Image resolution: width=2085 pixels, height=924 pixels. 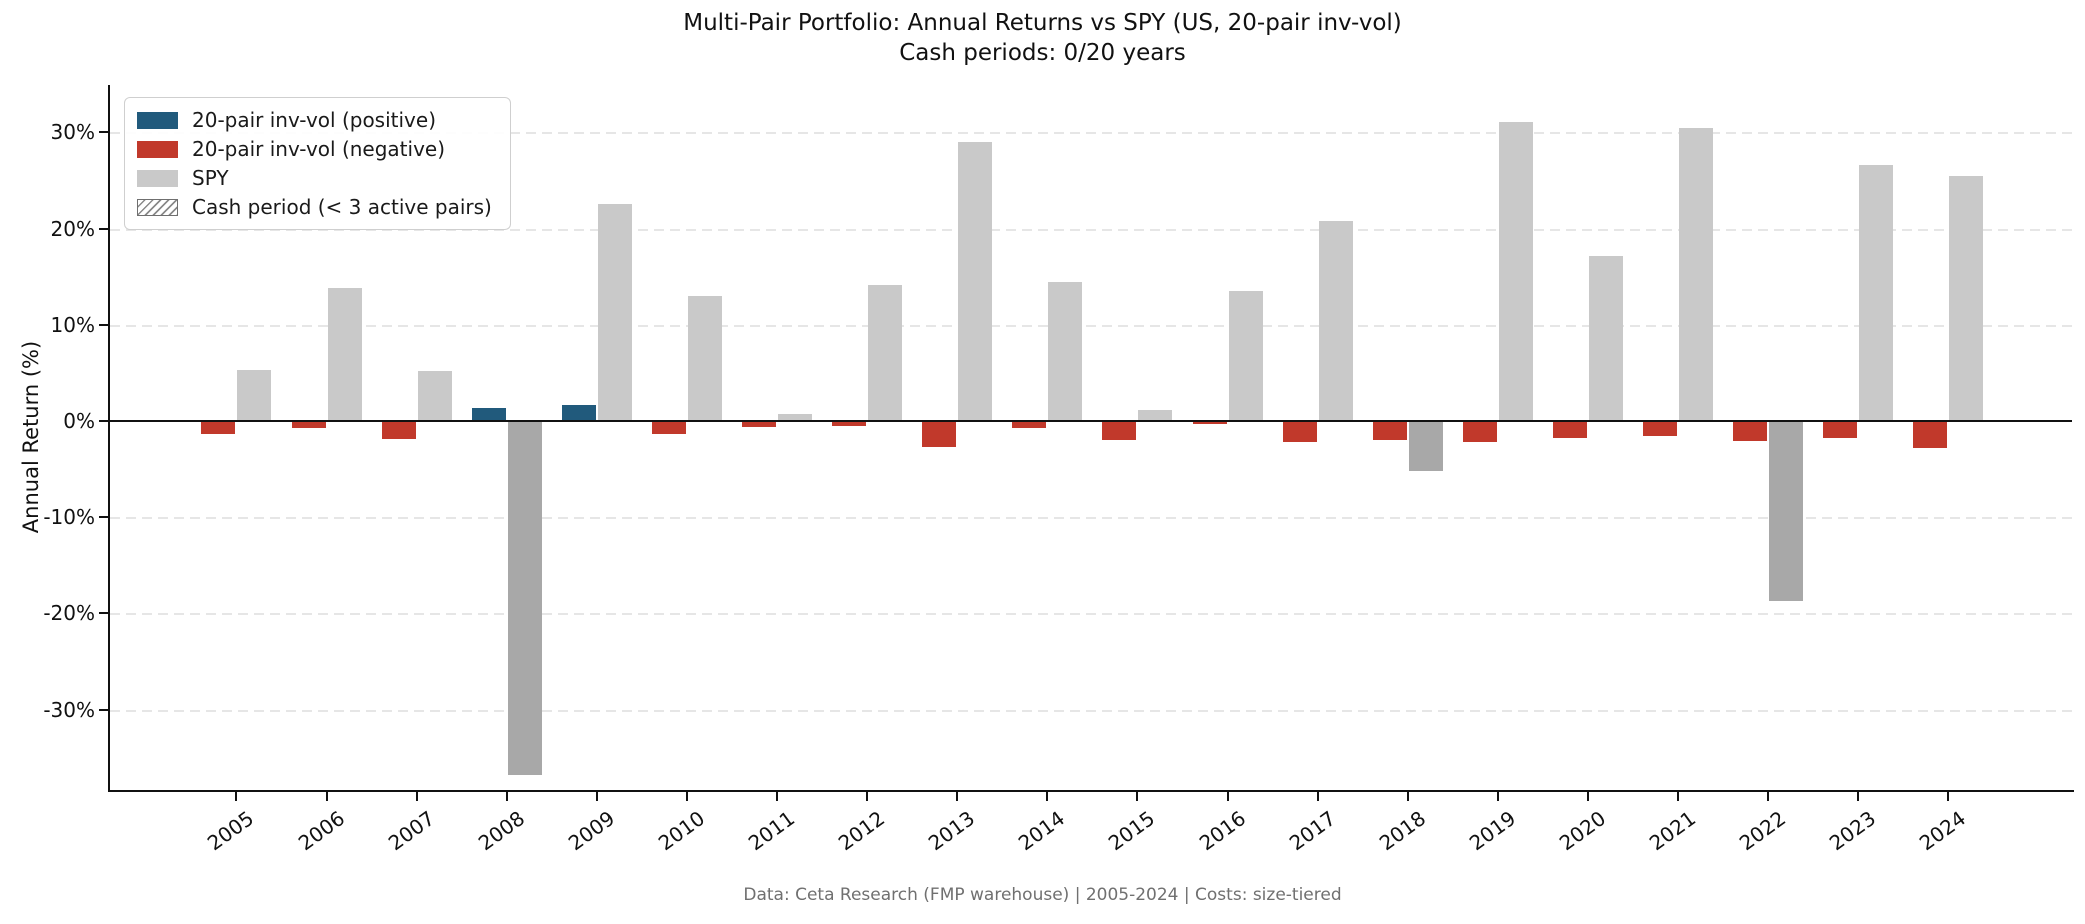 What do you see at coordinates (506, 796) in the screenshot?
I see `x-tick-mark-2008` at bounding box center [506, 796].